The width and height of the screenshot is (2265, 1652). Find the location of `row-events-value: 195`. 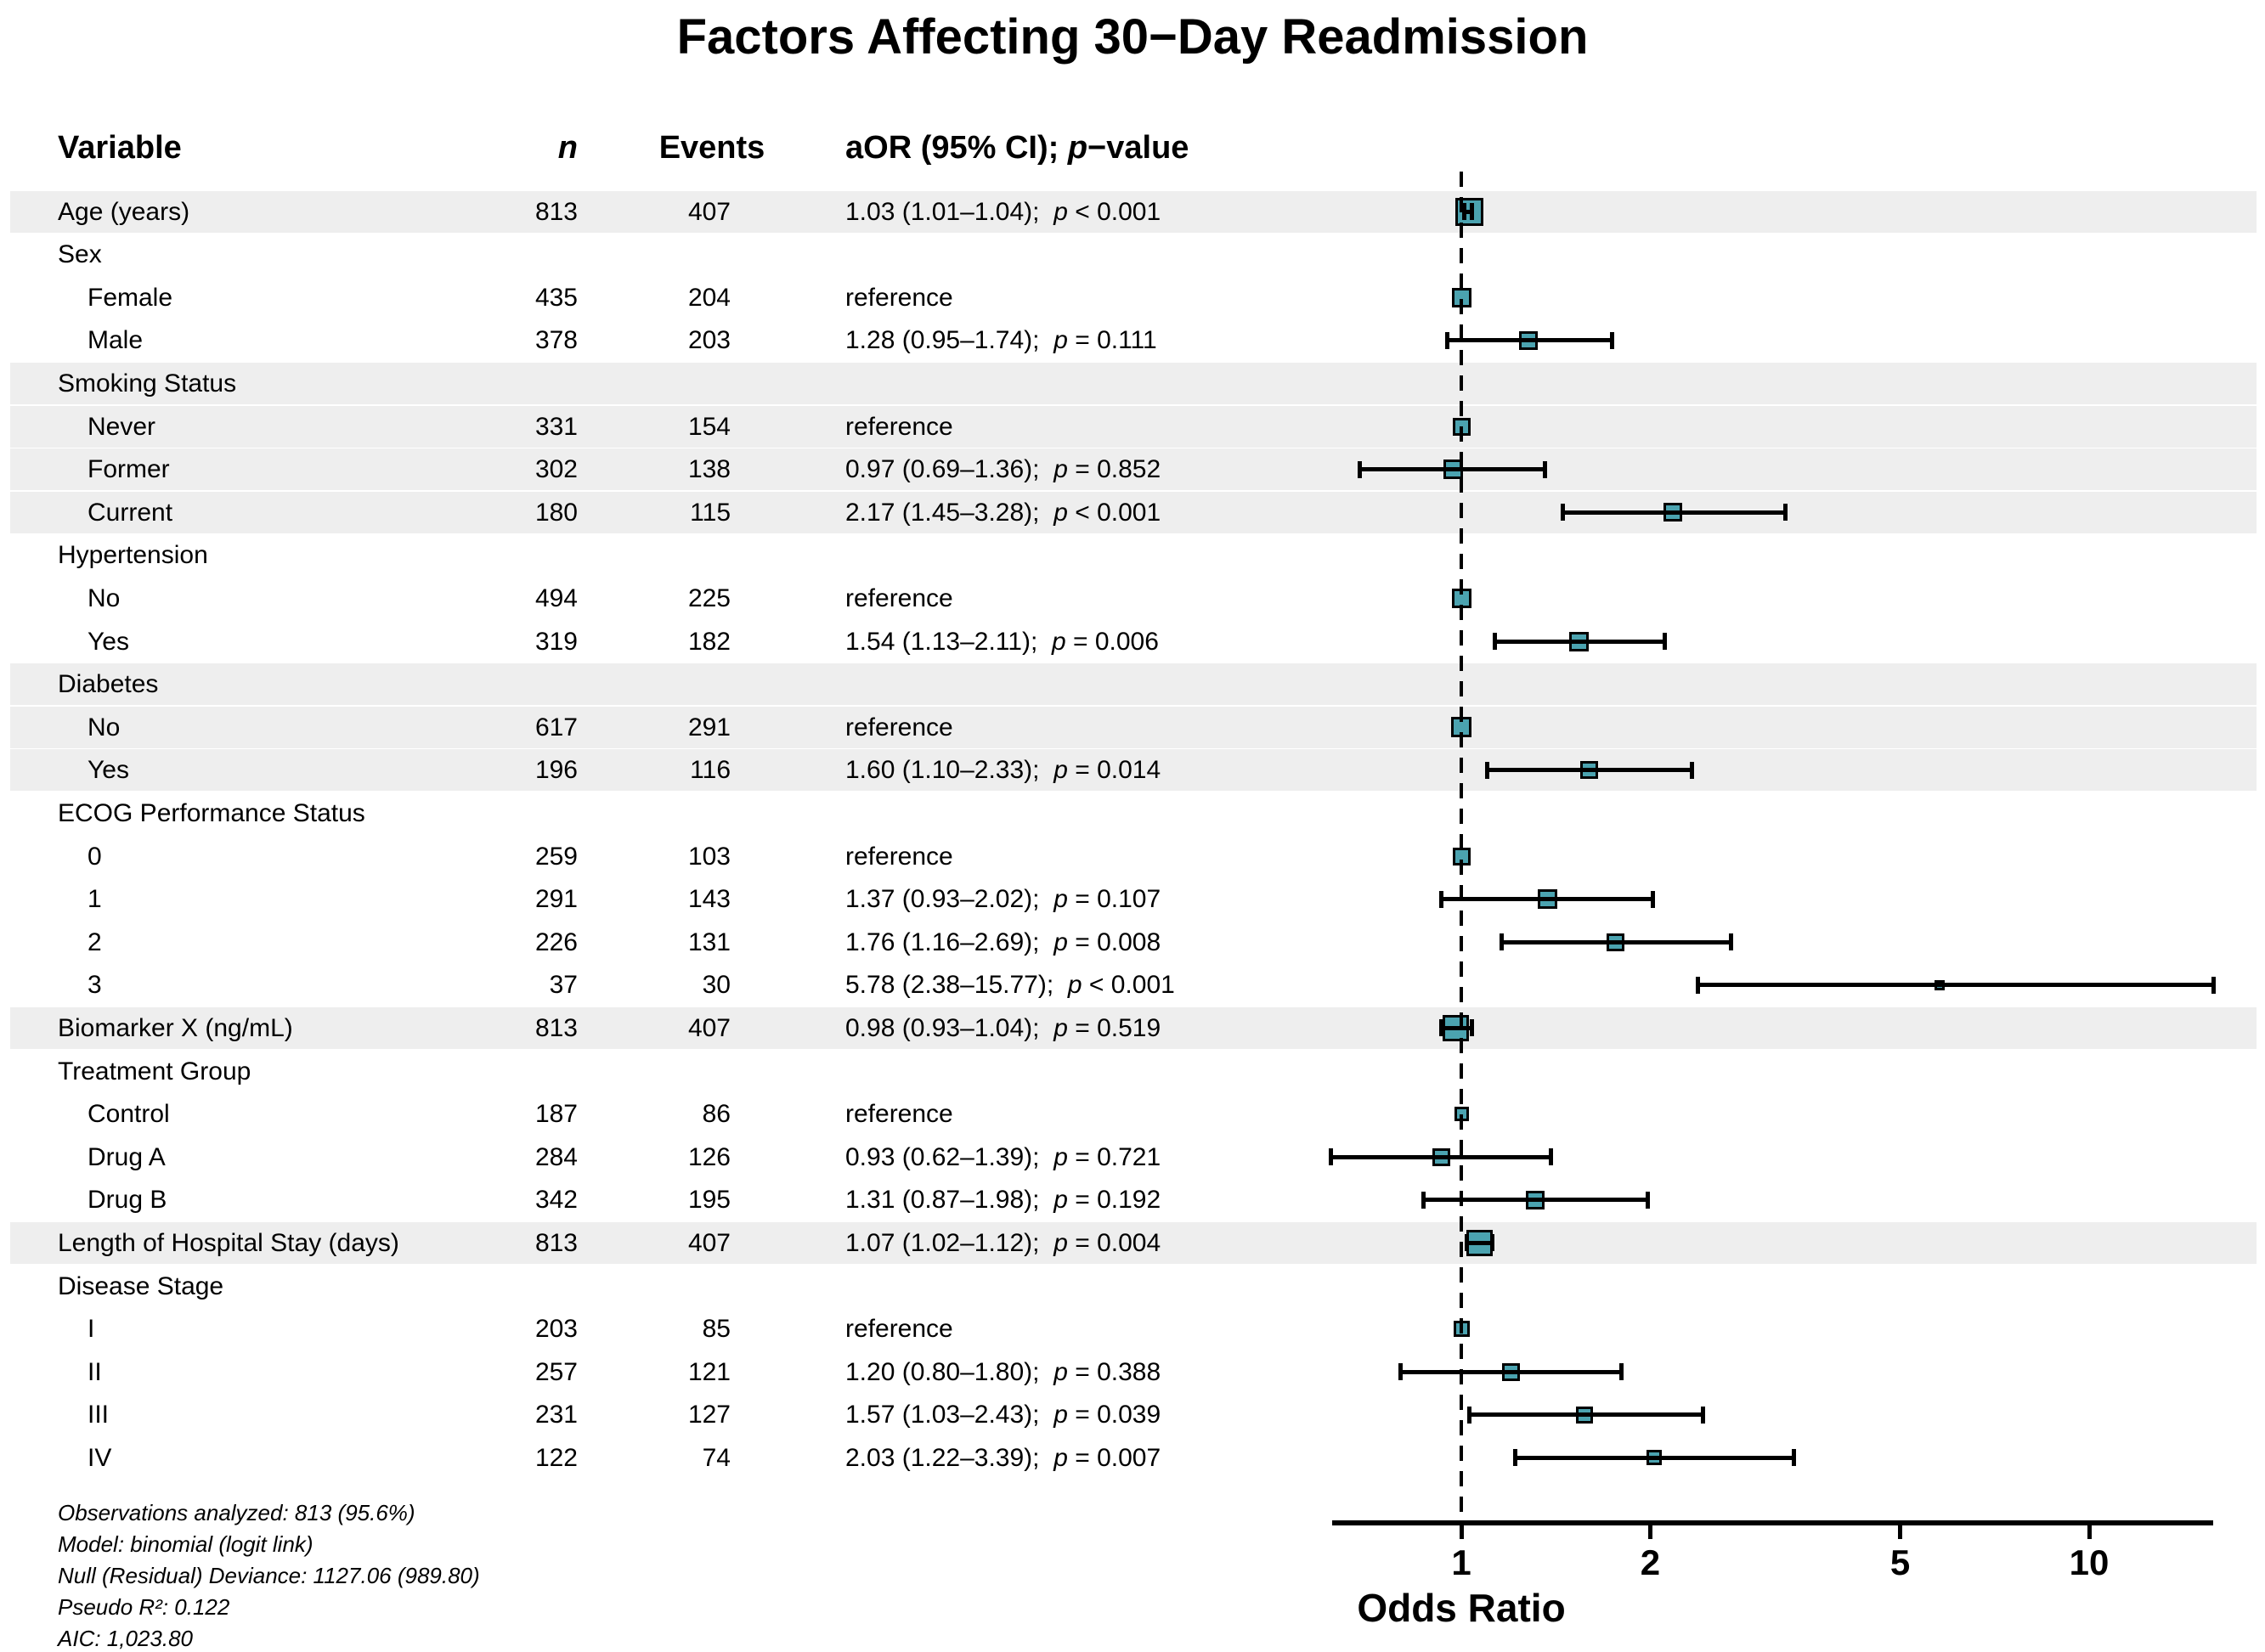

row-events-value: 195 is located at coordinates (709, 1200).